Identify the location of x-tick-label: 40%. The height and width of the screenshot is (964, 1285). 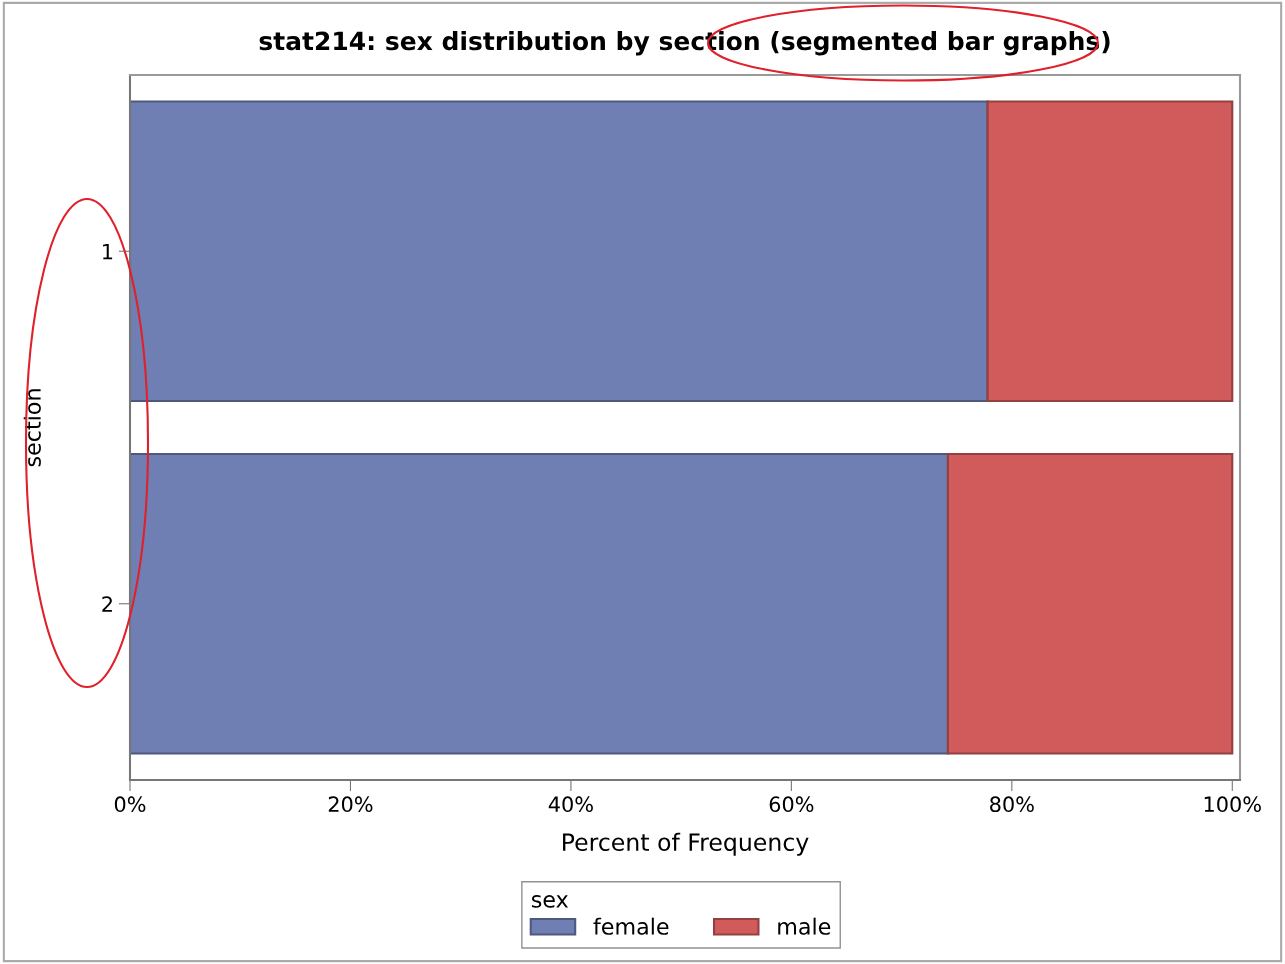
(570, 804).